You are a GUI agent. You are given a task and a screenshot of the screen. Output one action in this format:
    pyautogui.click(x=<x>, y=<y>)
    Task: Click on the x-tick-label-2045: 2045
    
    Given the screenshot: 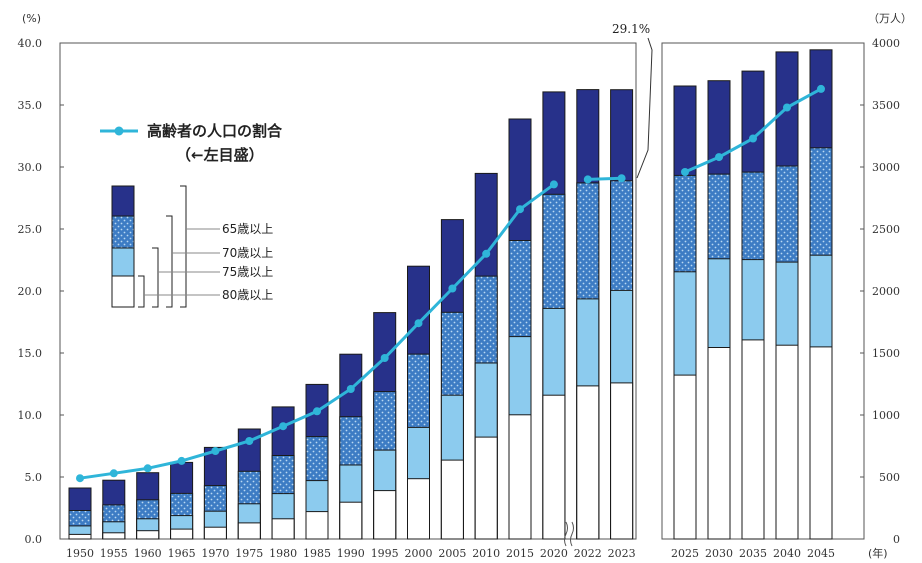 What is the action you would take?
    pyautogui.click(x=821, y=553)
    